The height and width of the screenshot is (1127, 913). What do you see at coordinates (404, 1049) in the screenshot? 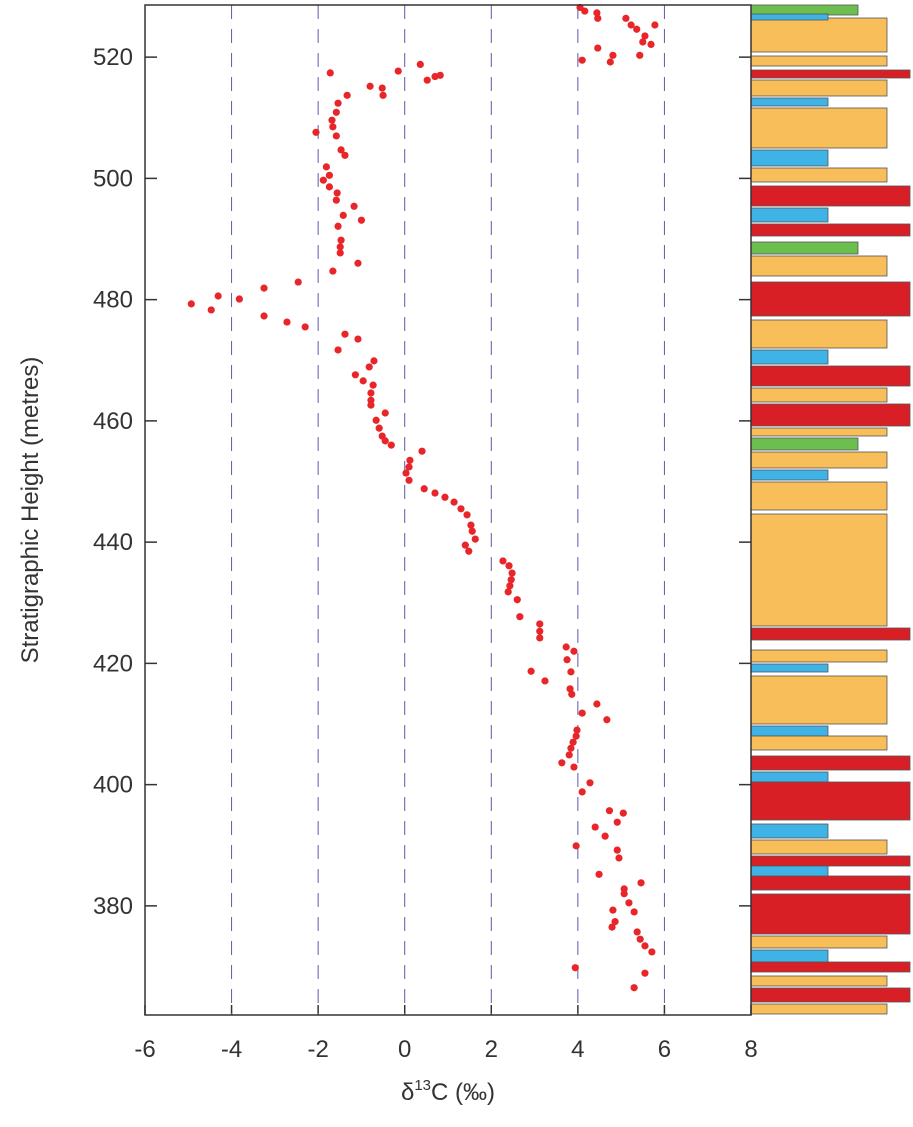
I see `x-tick-label: 0` at bounding box center [404, 1049].